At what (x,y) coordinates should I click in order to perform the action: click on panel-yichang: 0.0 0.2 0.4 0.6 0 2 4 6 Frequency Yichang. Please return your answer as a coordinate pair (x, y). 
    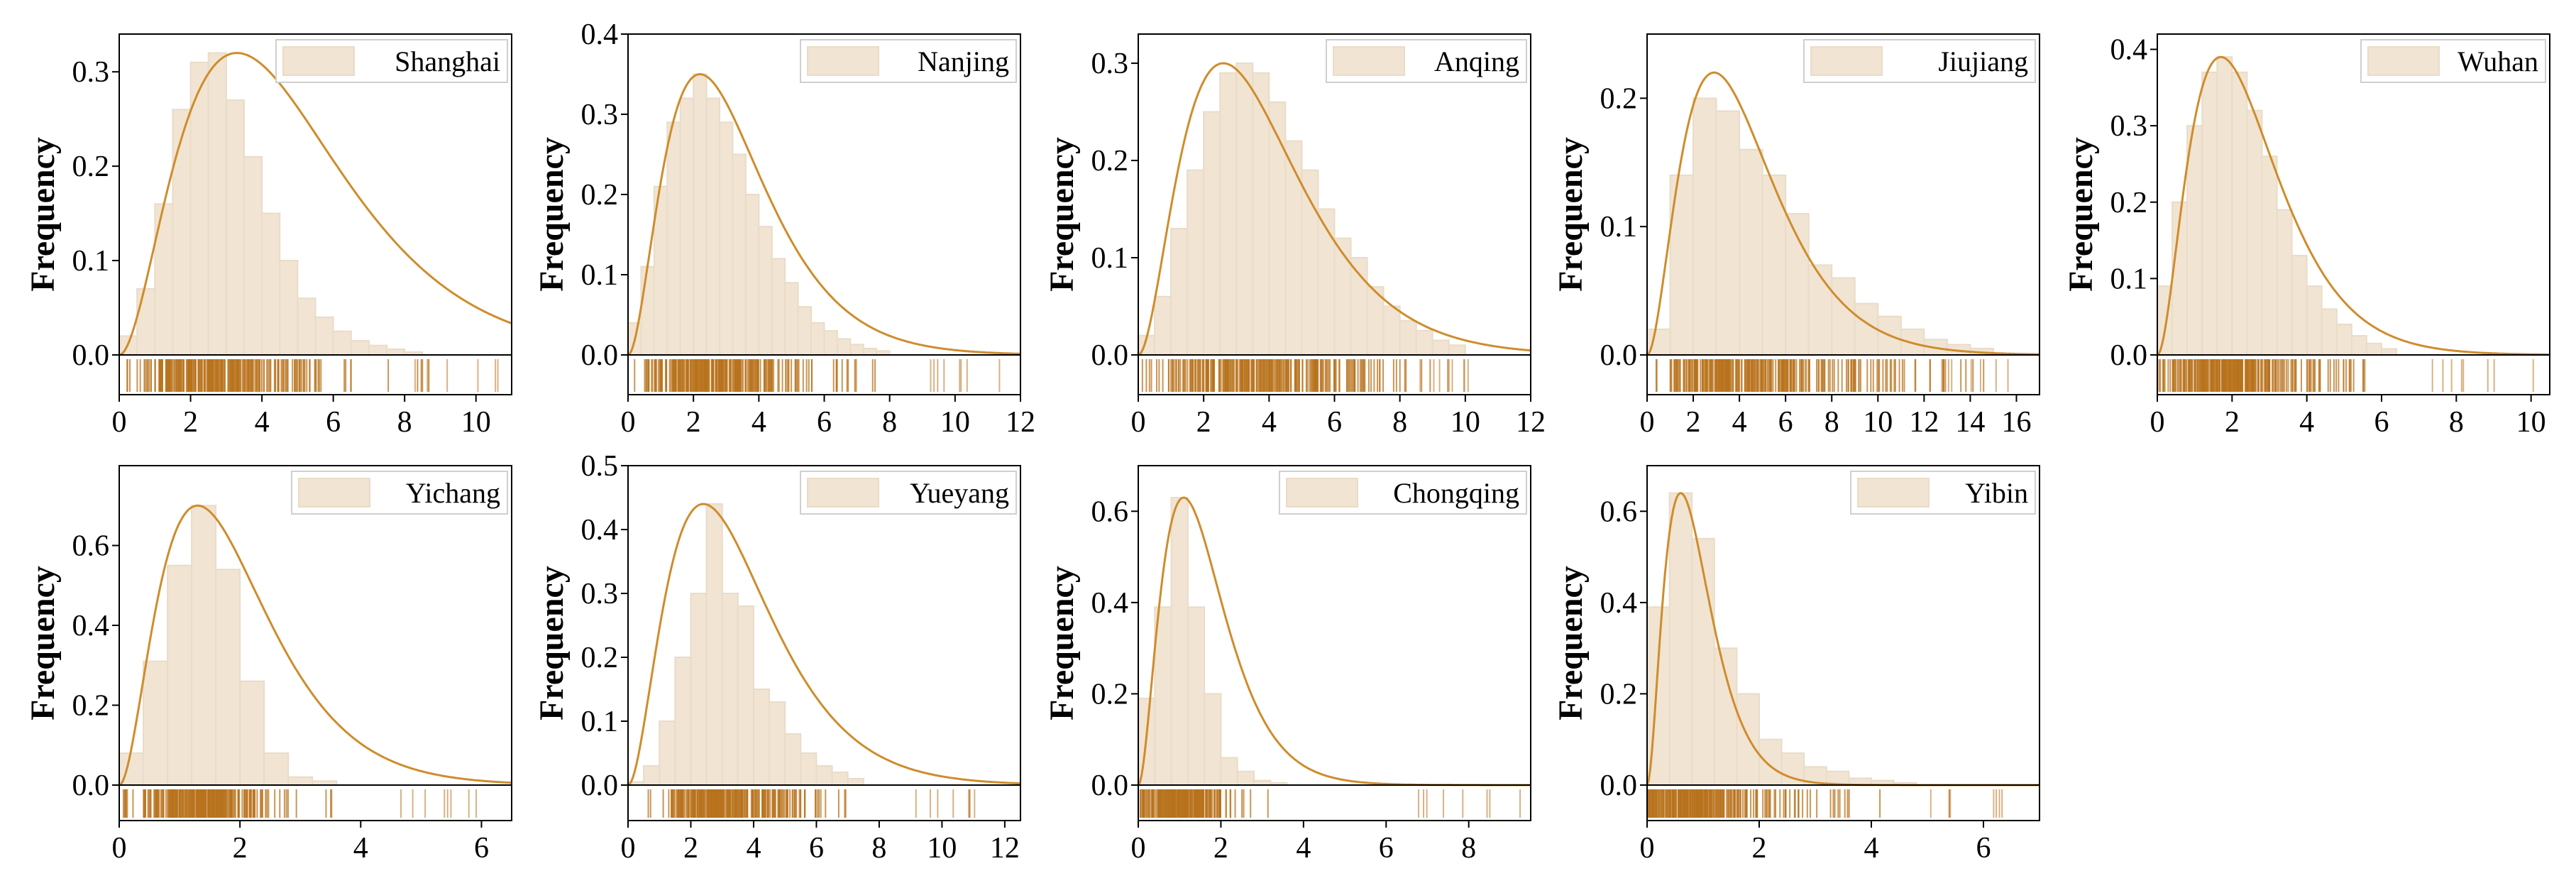
    Looking at the image, I should click on (268, 665).